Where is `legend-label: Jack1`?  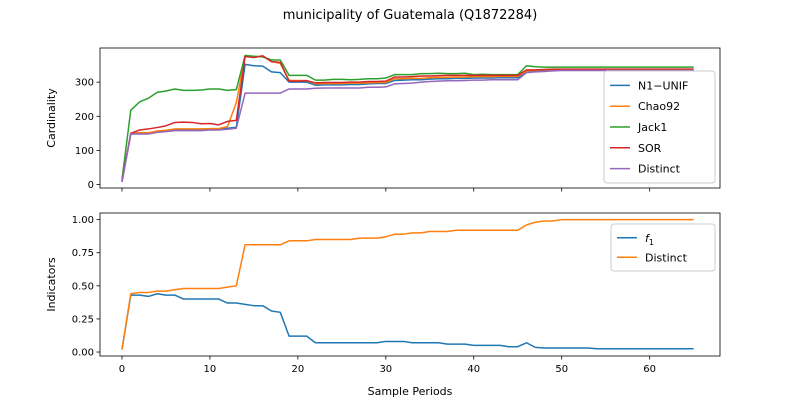 legend-label: Jack1 is located at coordinates (652, 127).